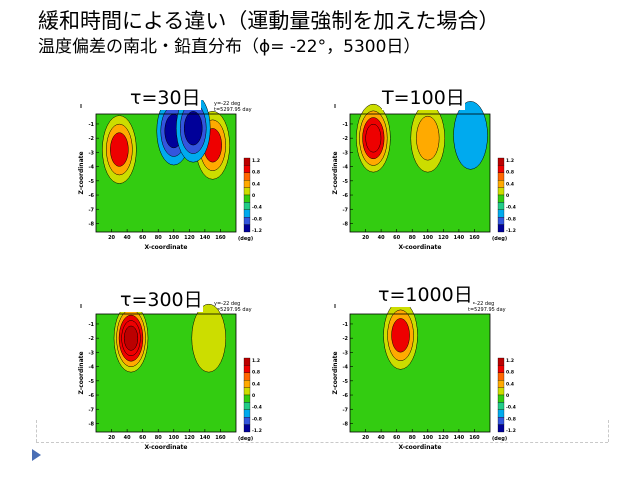 This screenshot has width=640, height=480. I want to click on x-tick-label: 60, so click(396, 238).